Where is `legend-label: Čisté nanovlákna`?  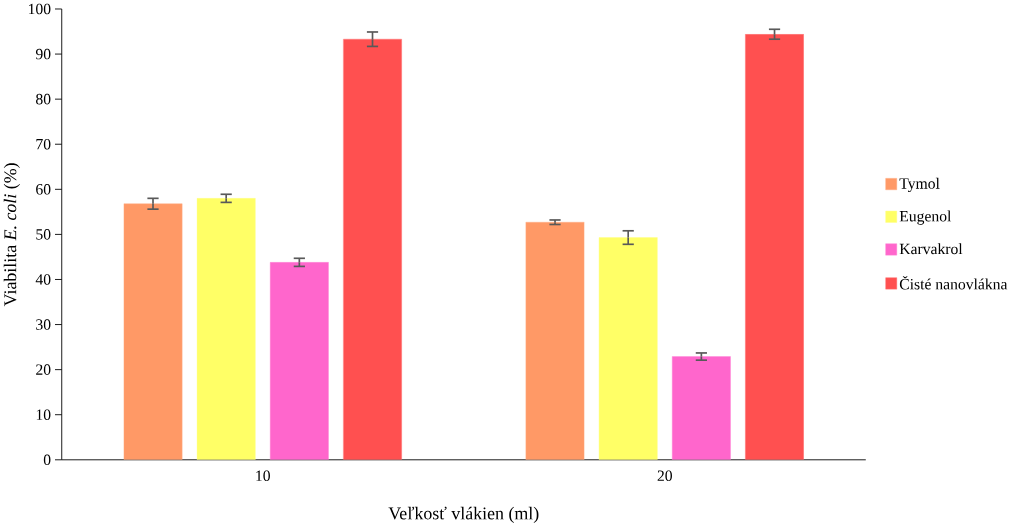
legend-label: Čisté nanovlákna is located at coordinates (953, 282).